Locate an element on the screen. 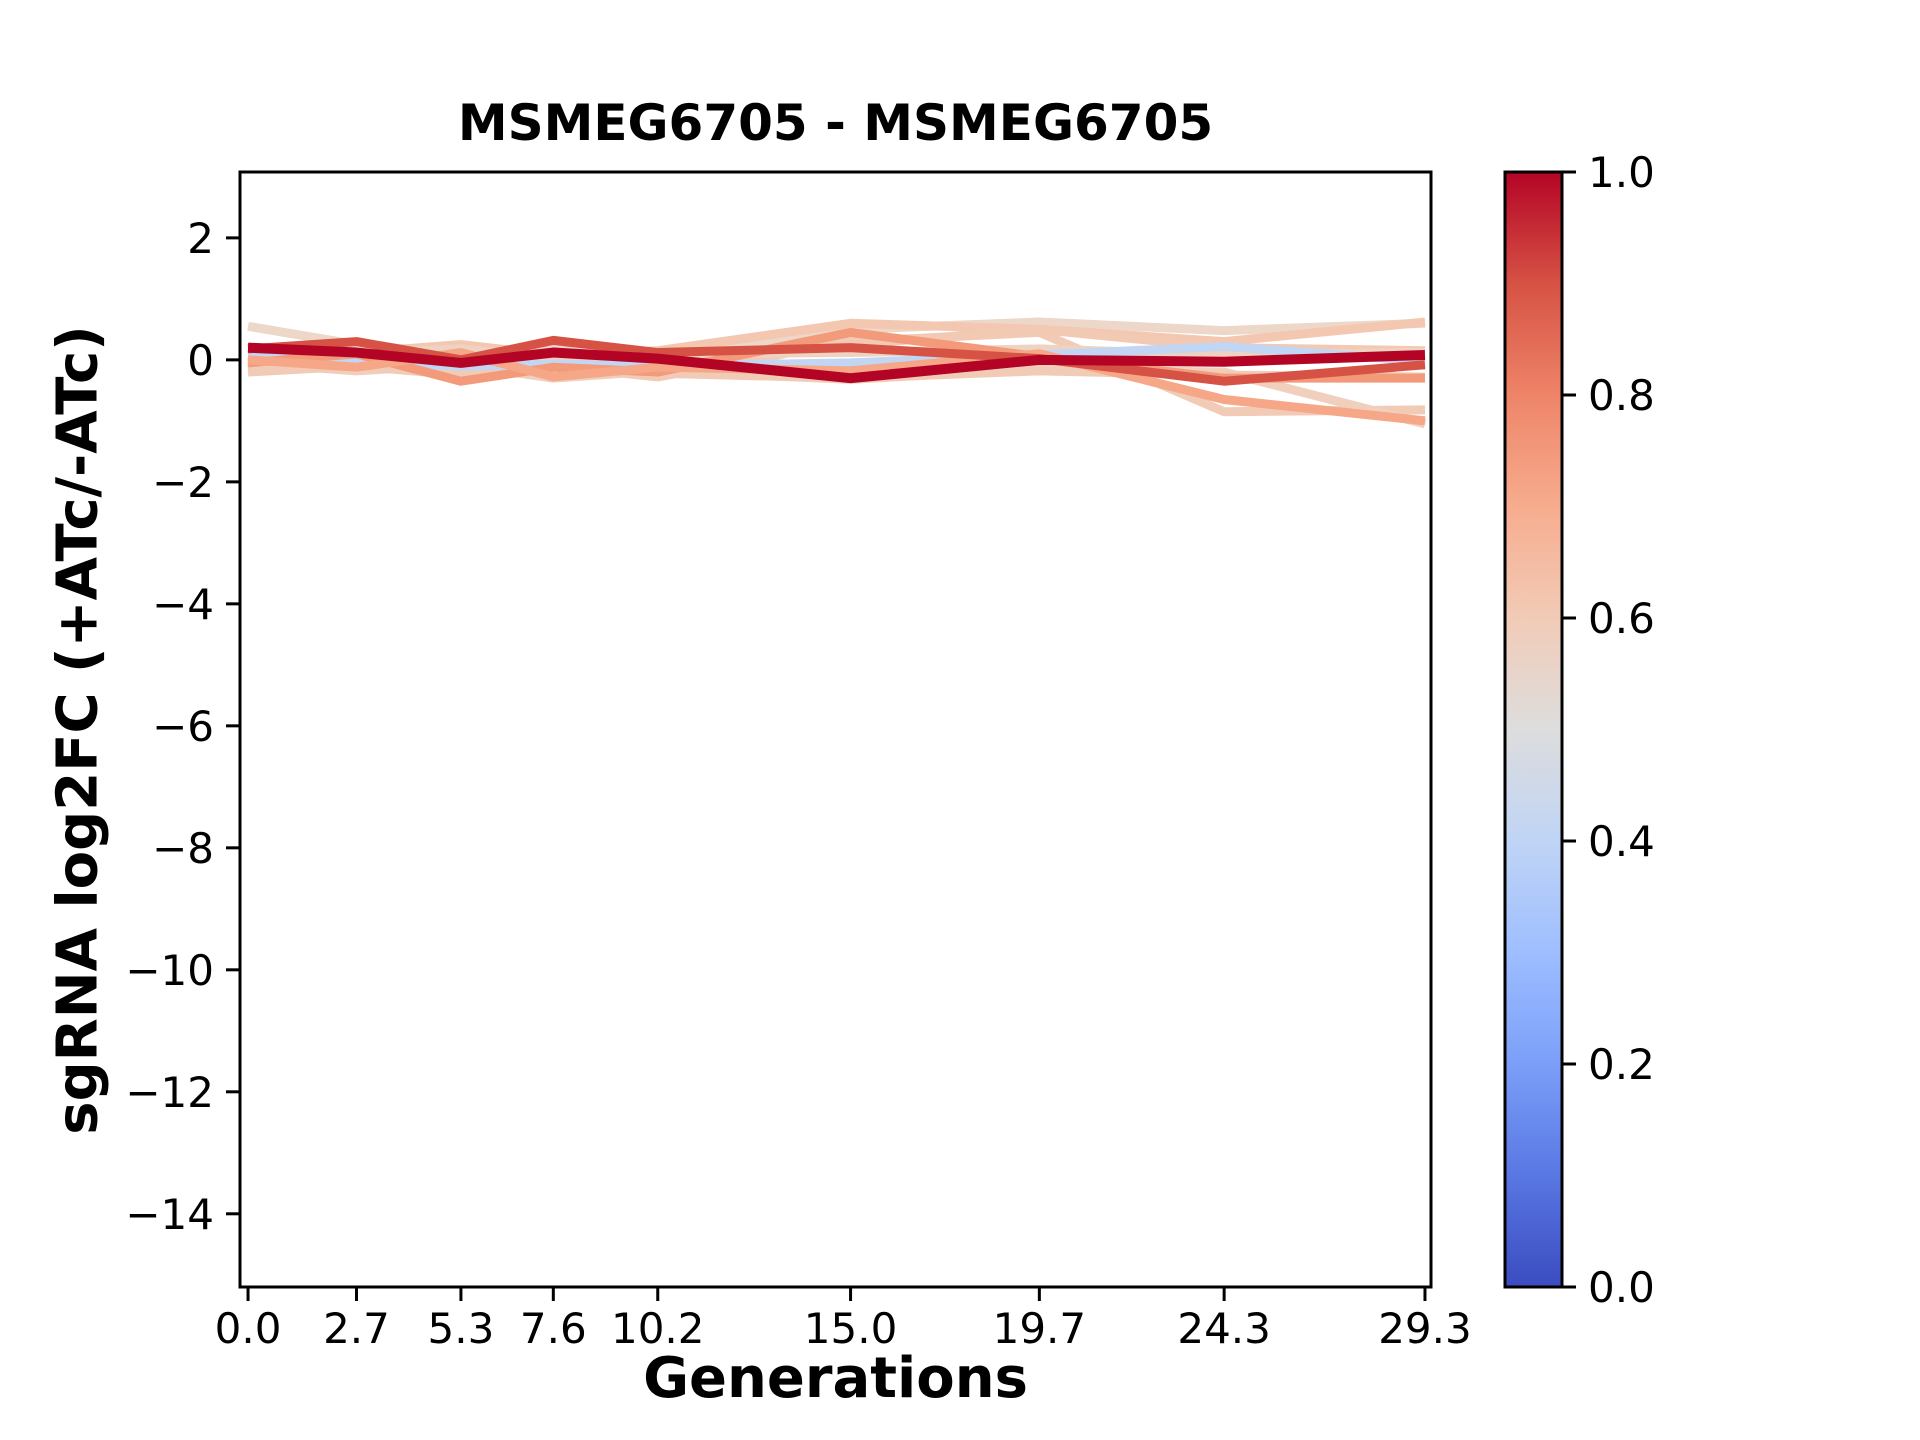 Image resolution: width=1920 pixels, height=1440 pixels. colorbar-tick-label: 1.0 is located at coordinates (1621, 172).